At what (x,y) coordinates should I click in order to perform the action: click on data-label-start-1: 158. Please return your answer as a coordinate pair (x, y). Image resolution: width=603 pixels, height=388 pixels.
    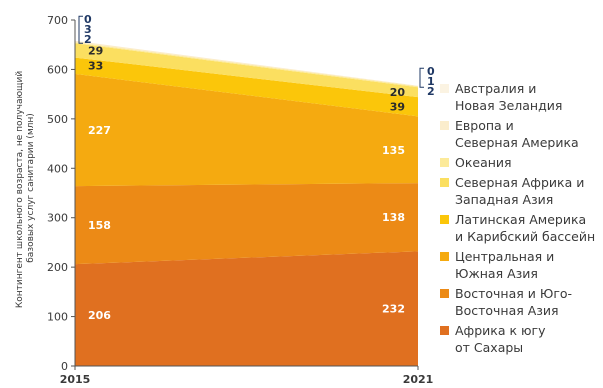
    Looking at the image, I should click on (99, 225).